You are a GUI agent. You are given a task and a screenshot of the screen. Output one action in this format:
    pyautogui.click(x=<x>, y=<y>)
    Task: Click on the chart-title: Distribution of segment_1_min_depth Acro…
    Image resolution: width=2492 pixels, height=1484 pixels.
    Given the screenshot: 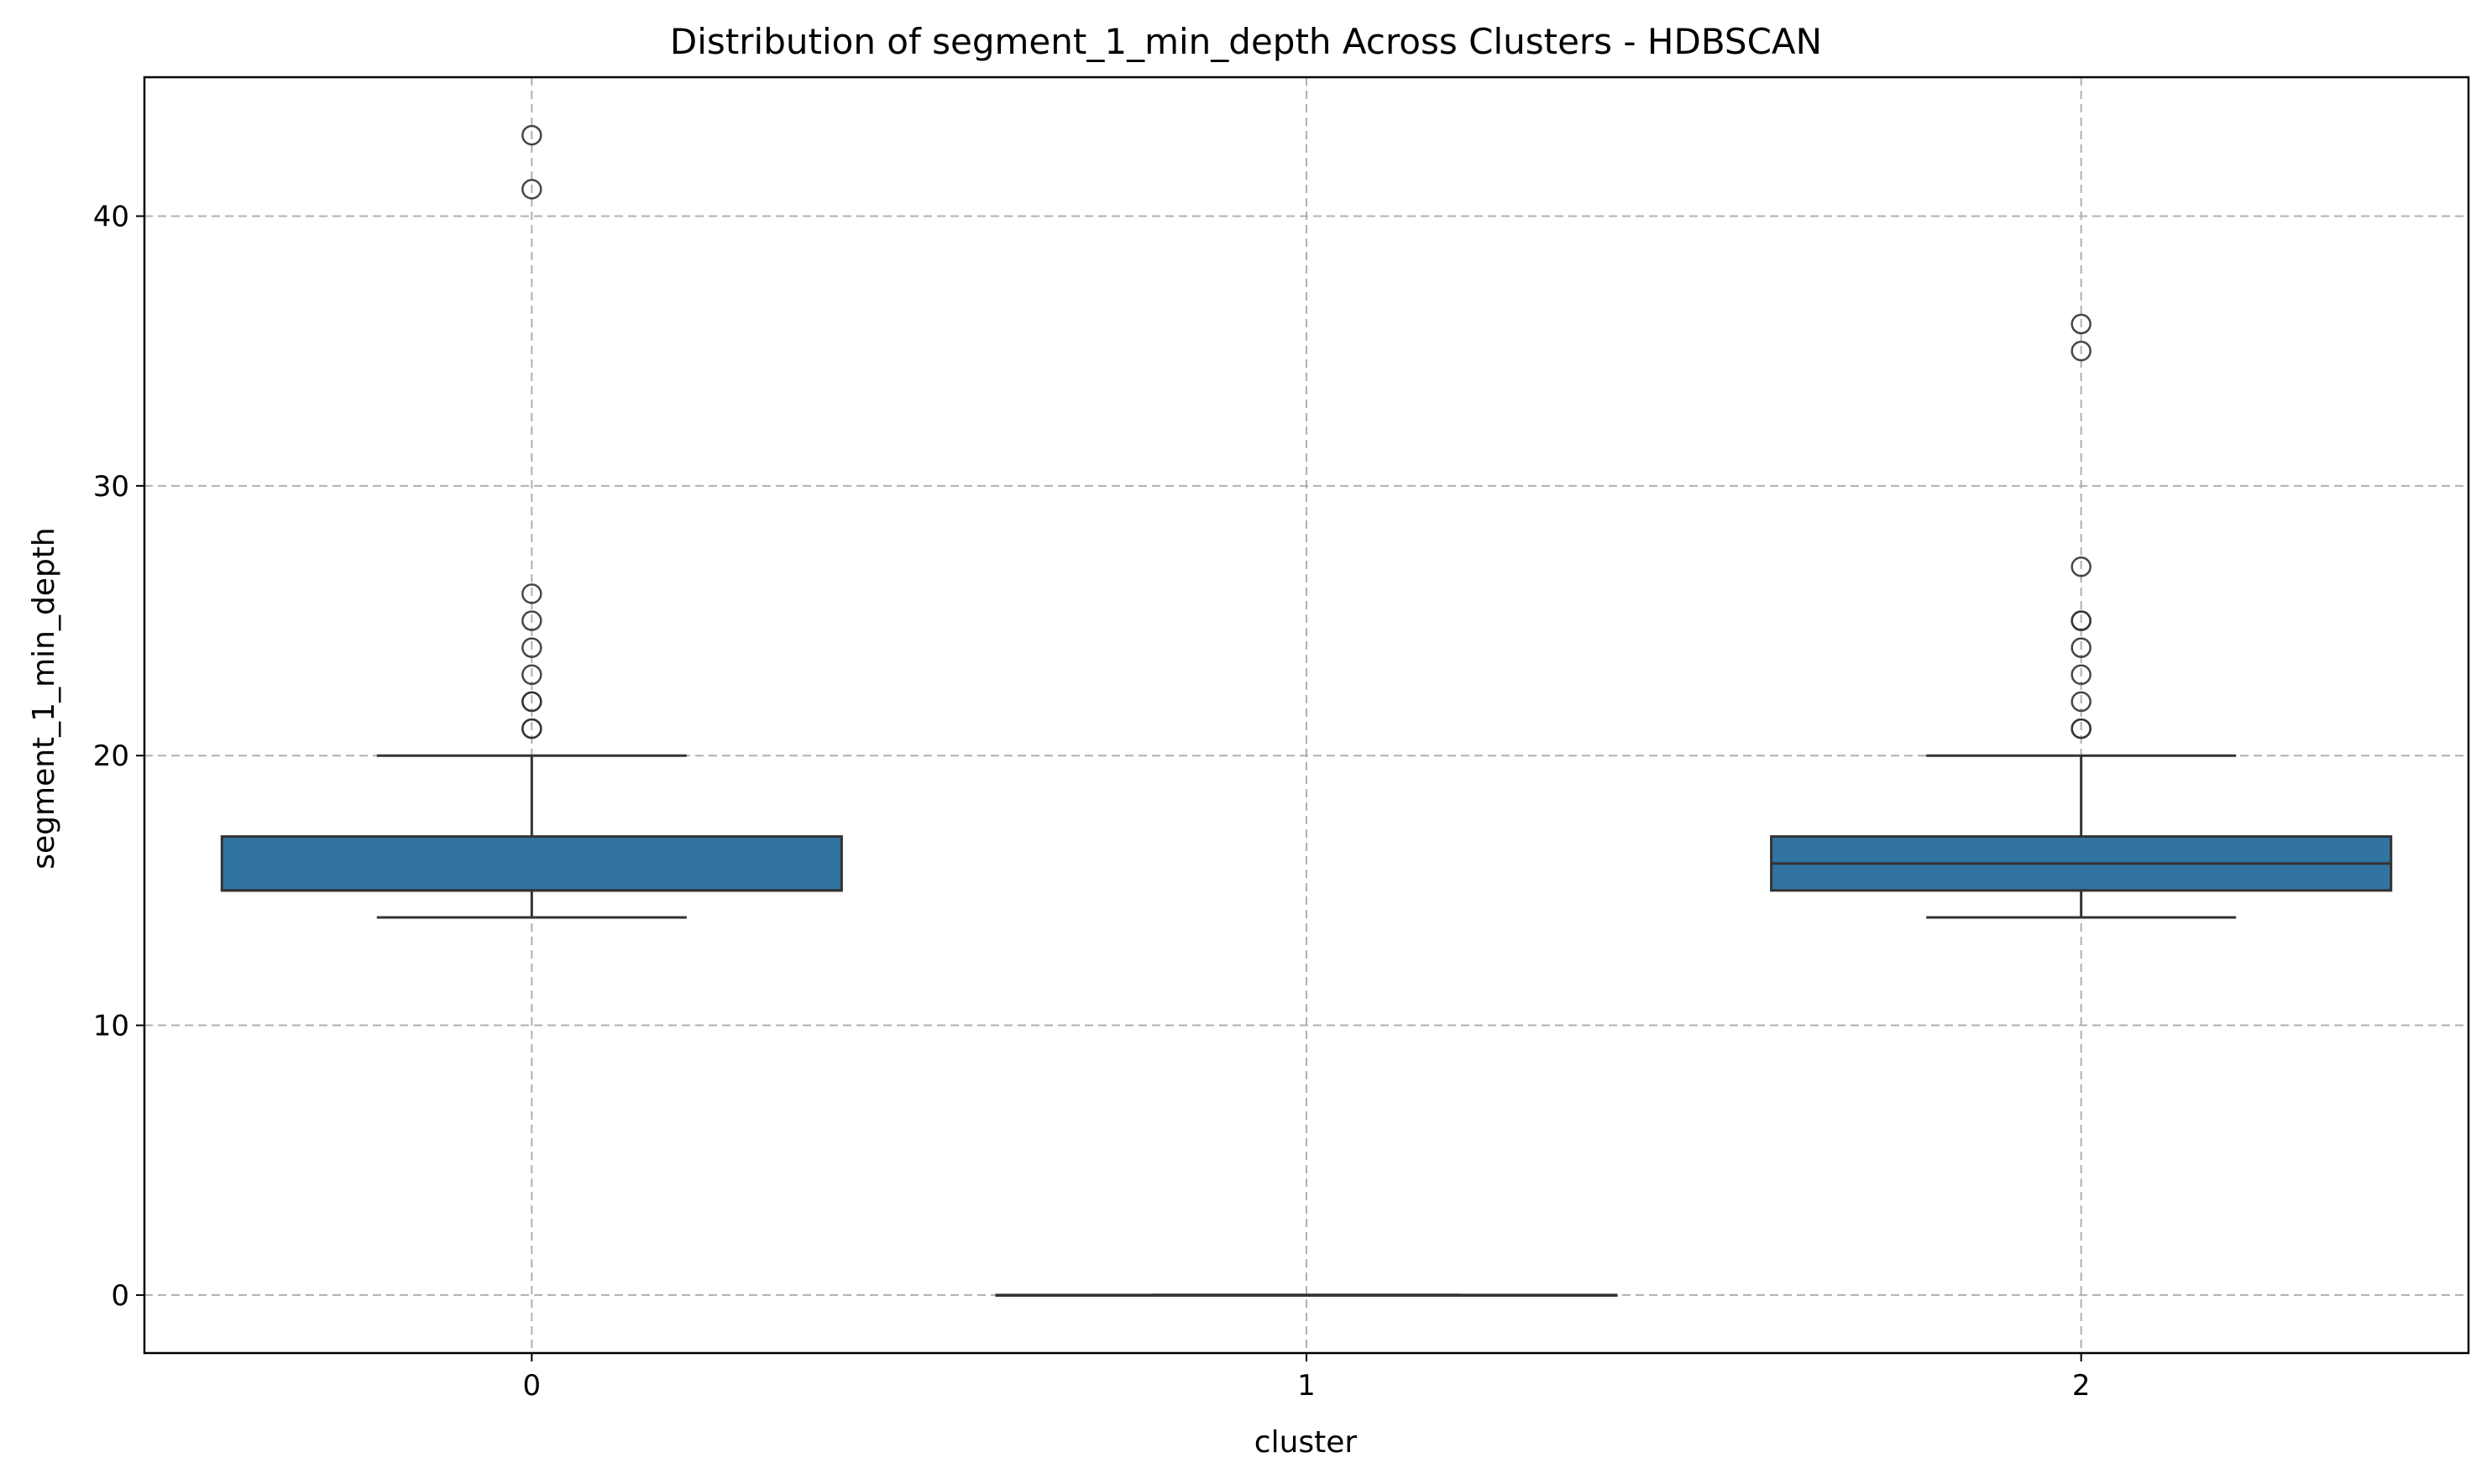 What is the action you would take?
    pyautogui.click(x=1246, y=41)
    